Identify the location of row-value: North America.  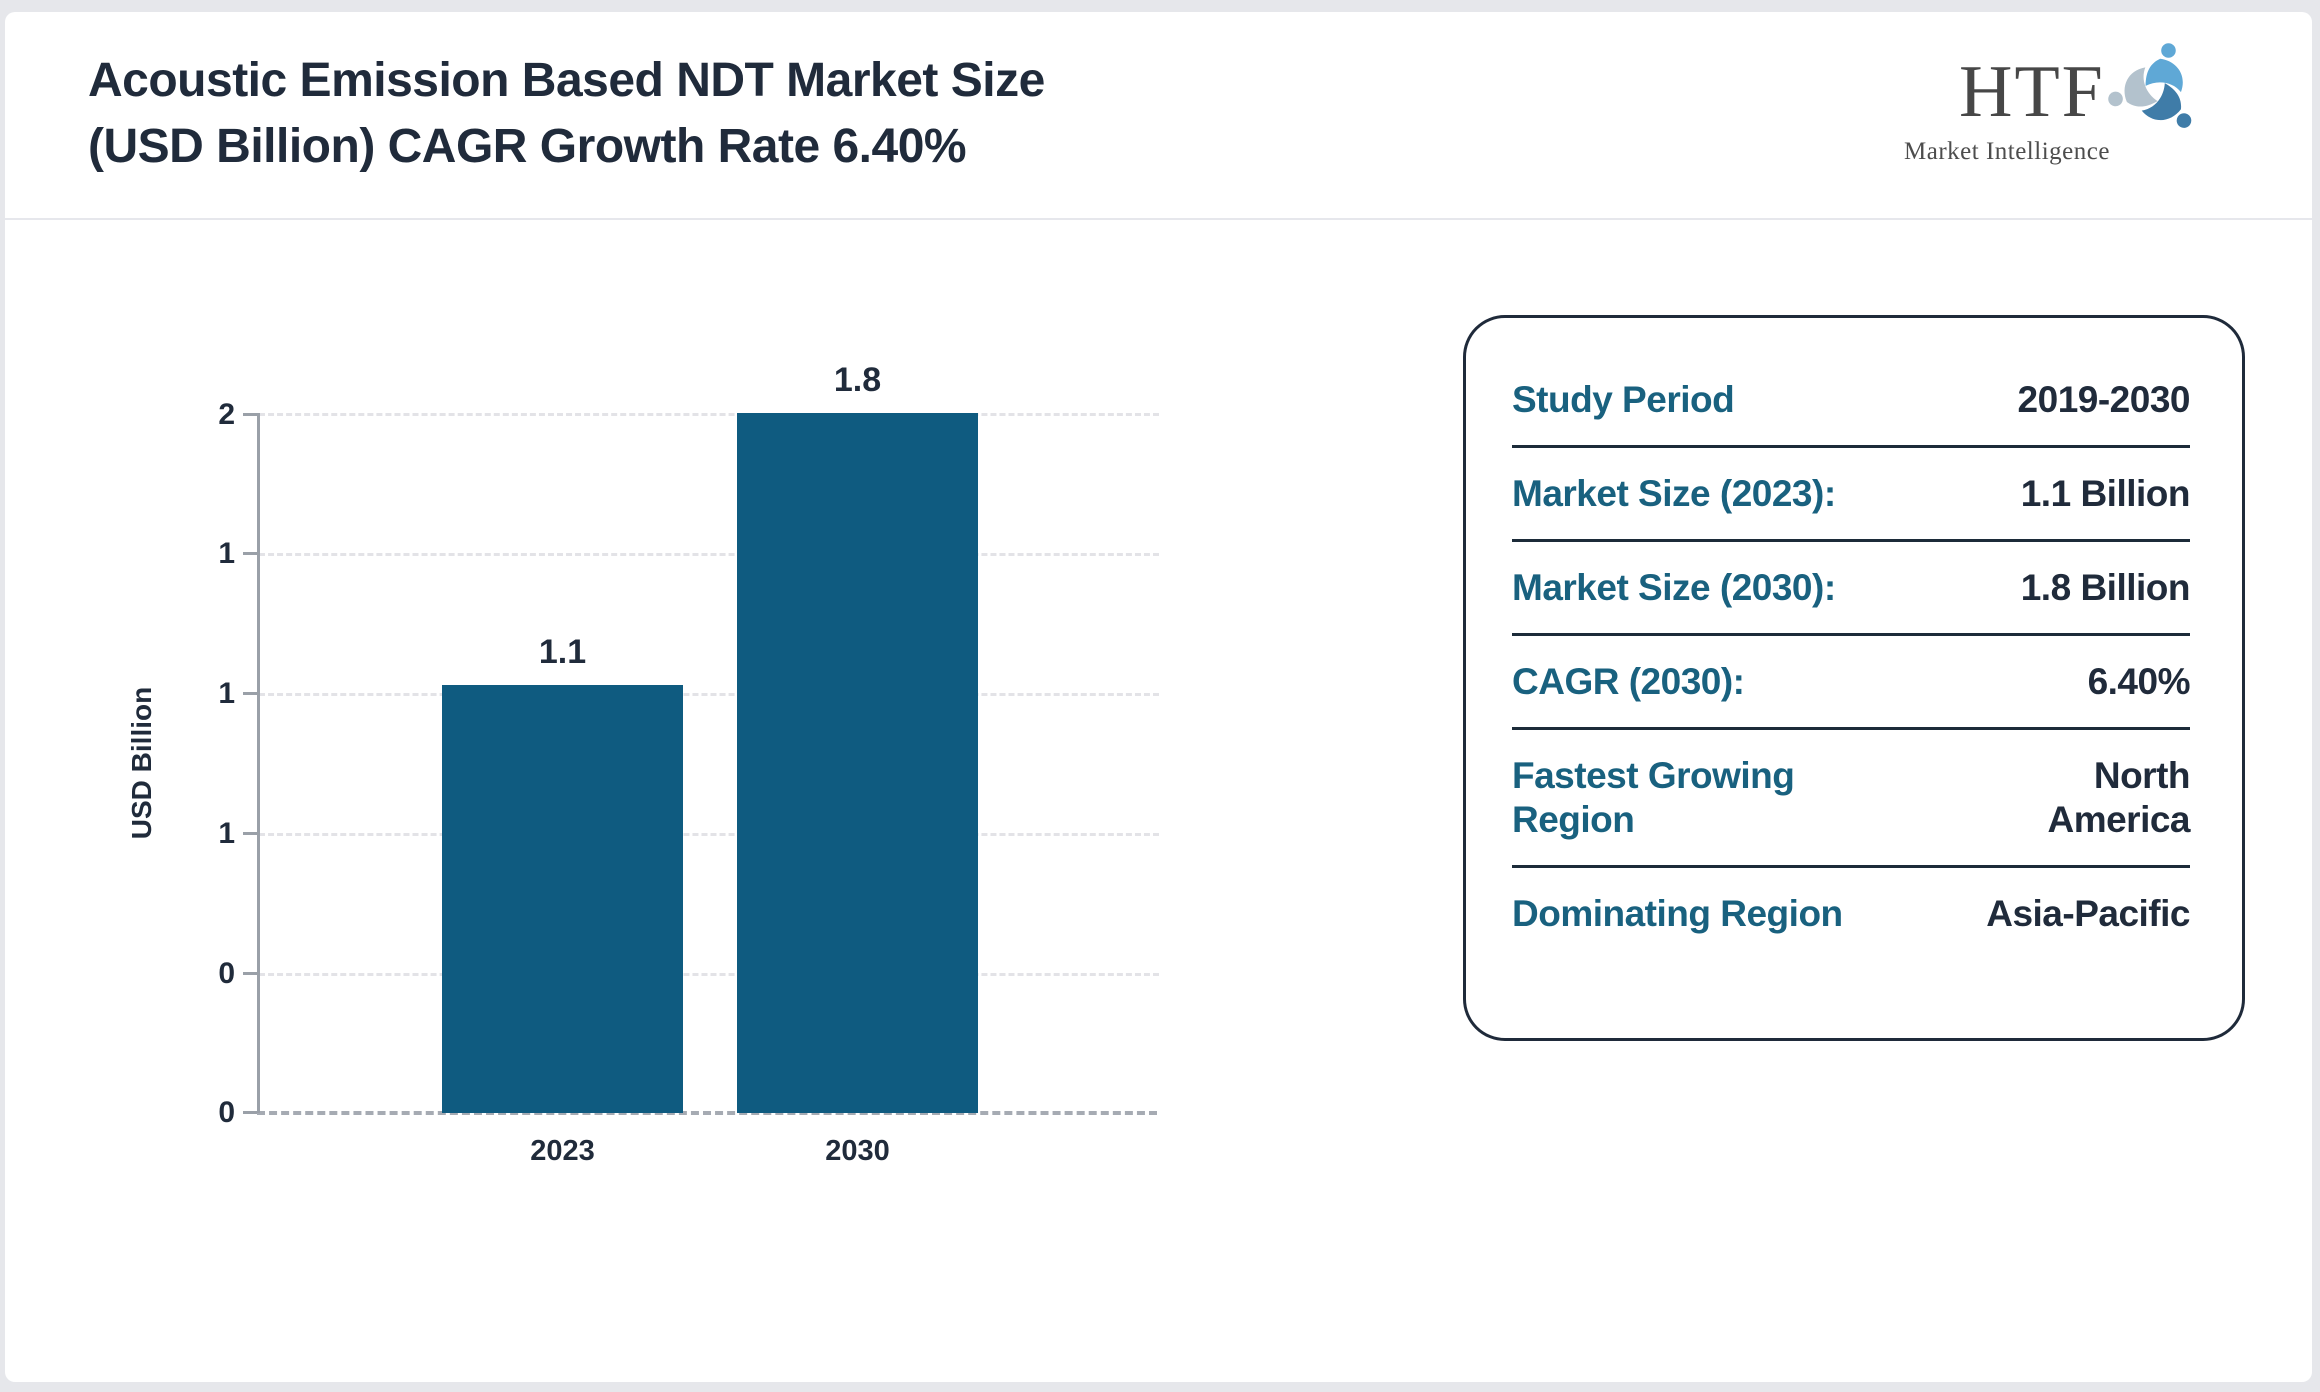
(2118, 797).